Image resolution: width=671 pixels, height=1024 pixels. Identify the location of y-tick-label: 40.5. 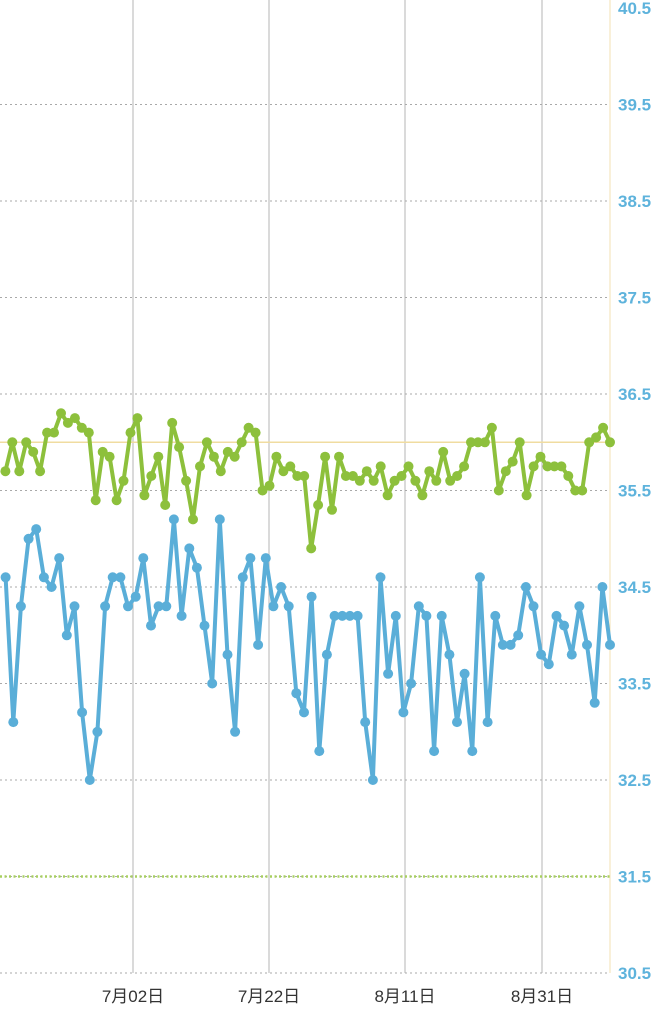
(634, 9).